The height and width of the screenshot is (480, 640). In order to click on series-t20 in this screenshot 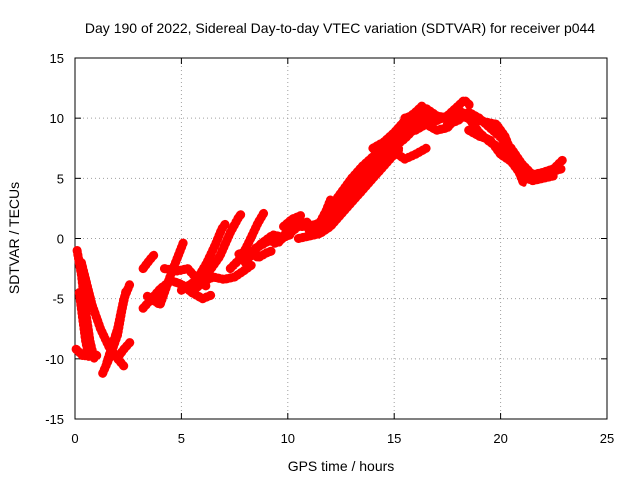, I will do `click(292, 221)`.